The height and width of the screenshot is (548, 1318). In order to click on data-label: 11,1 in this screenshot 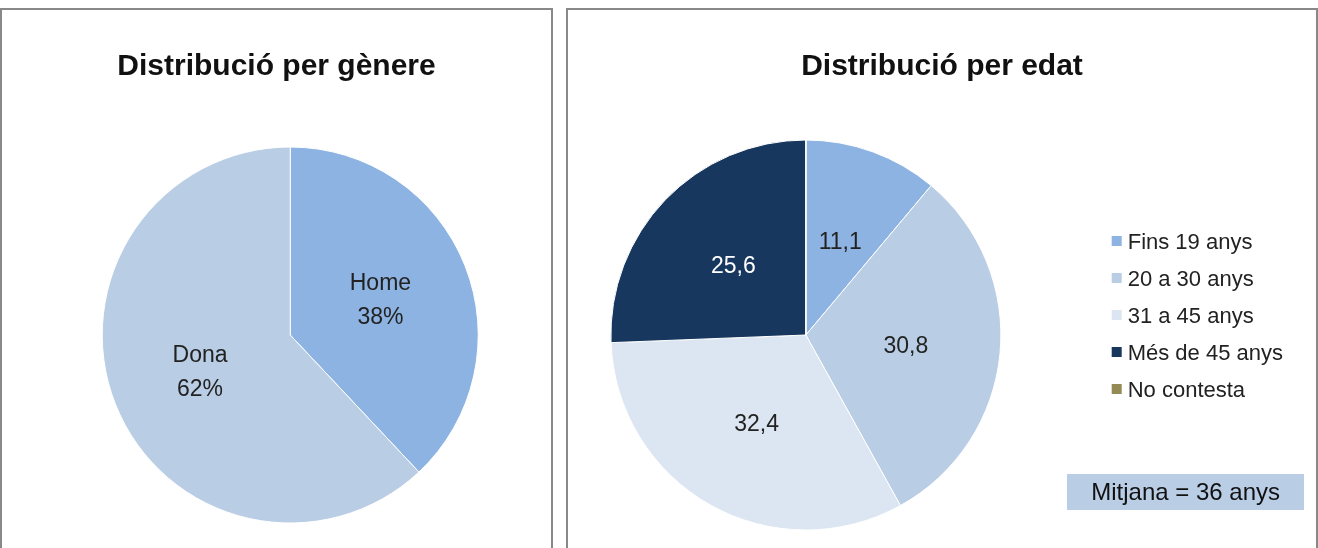, I will do `click(840, 240)`.